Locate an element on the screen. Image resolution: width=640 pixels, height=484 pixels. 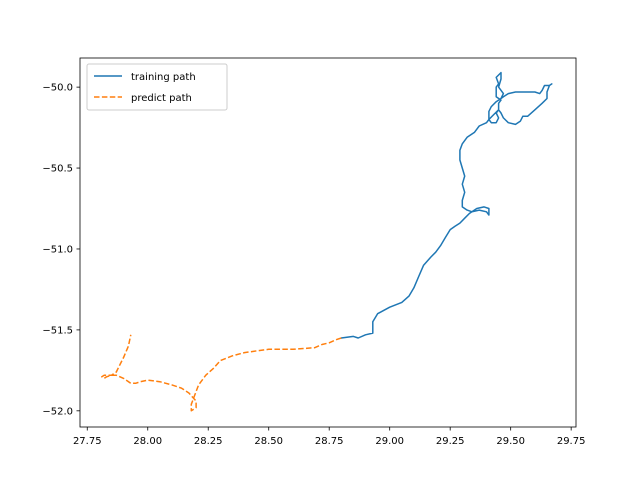
legend-items: training path predict path is located at coordinates (145, 88).